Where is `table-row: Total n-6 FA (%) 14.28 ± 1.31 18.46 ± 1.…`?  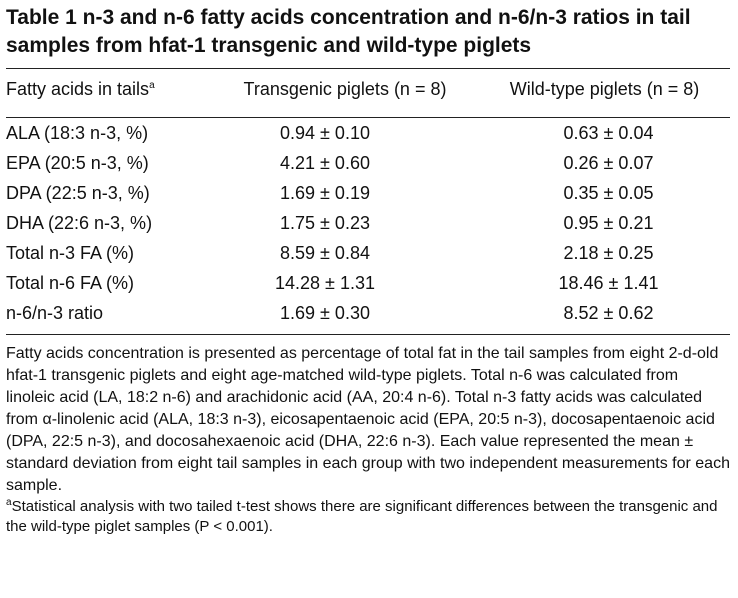
table-row: Total n-6 FA (%) 14.28 ± 1.31 18.46 ± 1.… is located at coordinates (368, 283).